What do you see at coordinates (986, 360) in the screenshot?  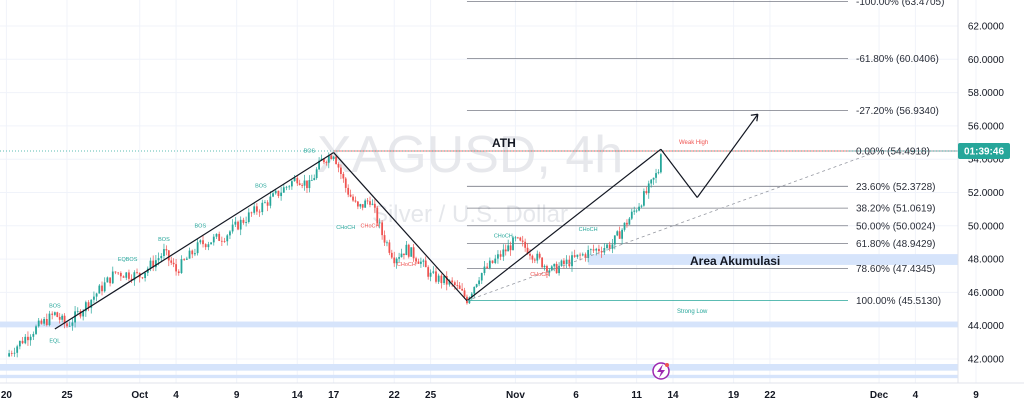 I see `price-tick-label: 42.0000` at bounding box center [986, 360].